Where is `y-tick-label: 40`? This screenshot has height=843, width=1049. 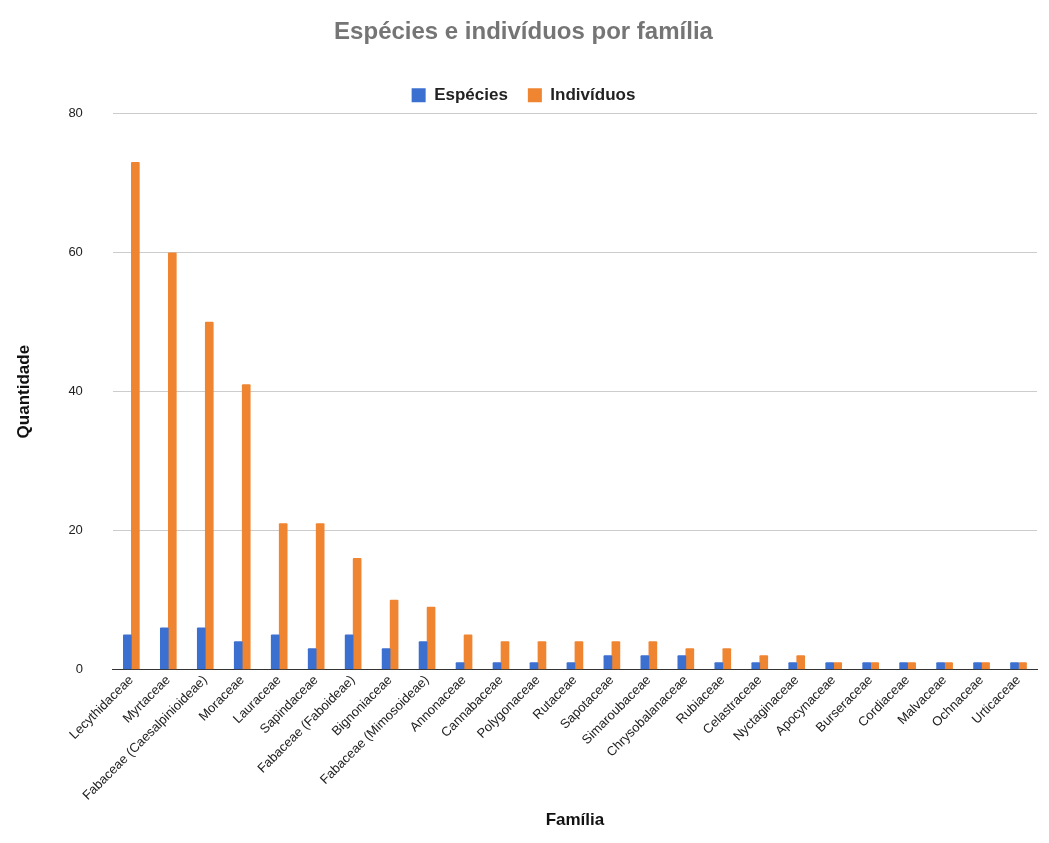 y-tick-label: 40 is located at coordinates (75, 391).